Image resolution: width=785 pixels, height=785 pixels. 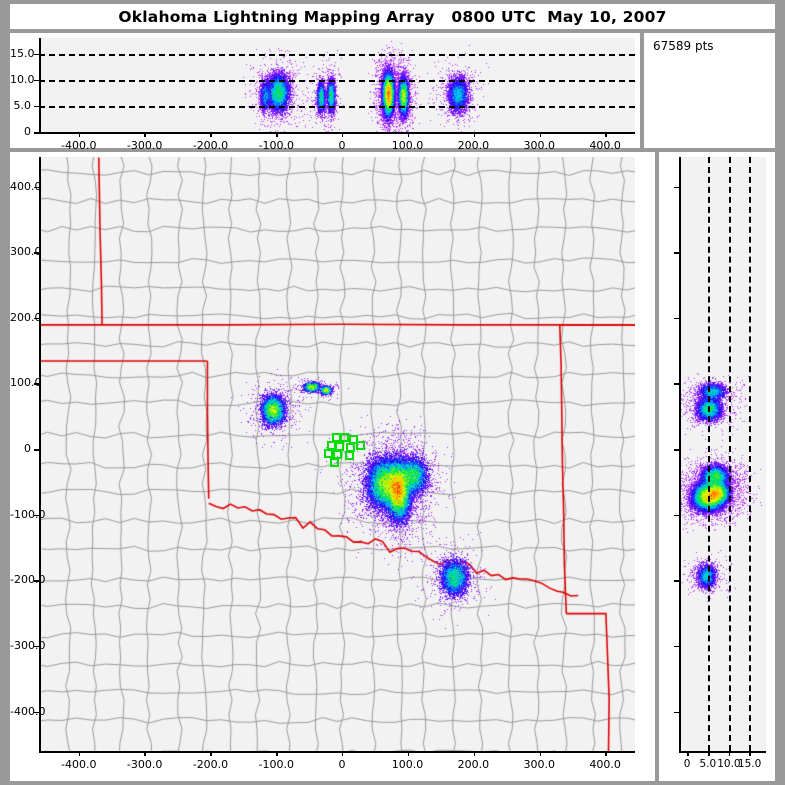 What do you see at coordinates (28, 514) in the screenshot?
I see `y-tick-label-5: -100.0` at bounding box center [28, 514].